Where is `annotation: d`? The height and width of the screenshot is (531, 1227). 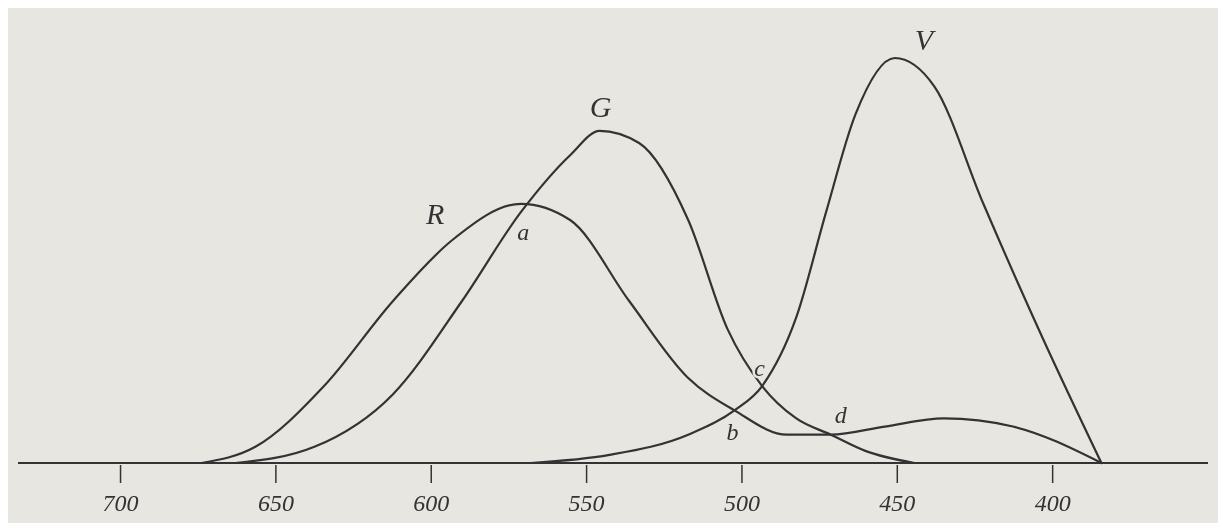
annotation: d is located at coordinates (841, 414).